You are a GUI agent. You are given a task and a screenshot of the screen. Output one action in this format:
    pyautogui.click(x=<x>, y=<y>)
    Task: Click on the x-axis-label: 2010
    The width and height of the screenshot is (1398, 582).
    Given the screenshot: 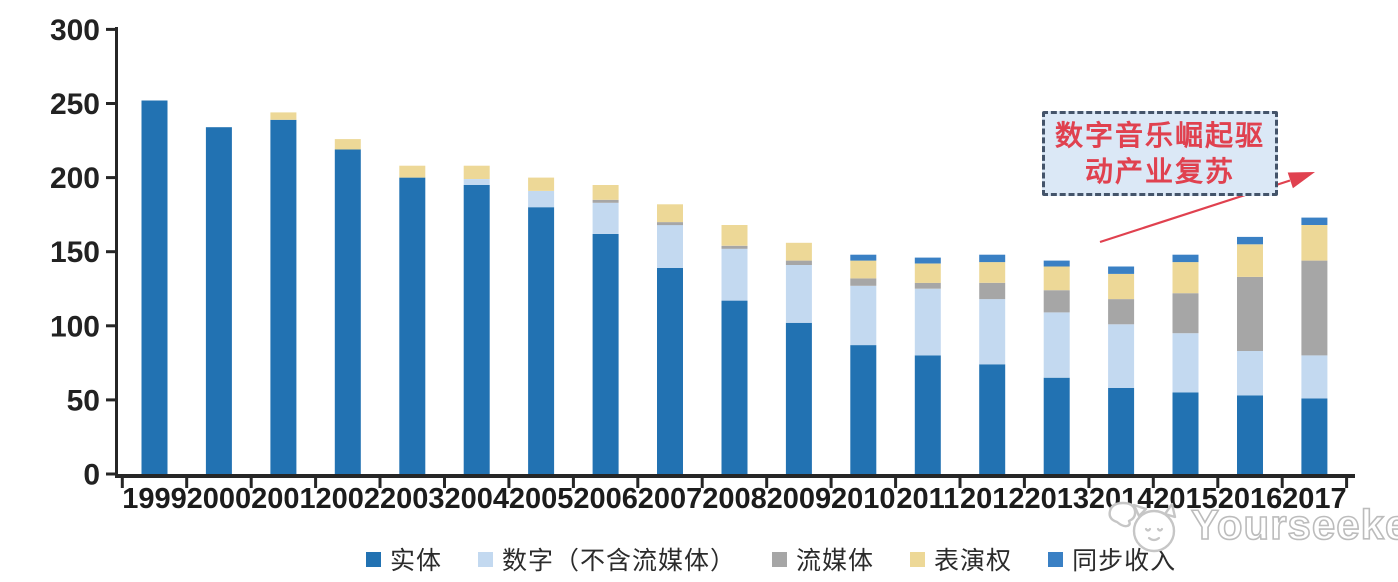 What is the action you would take?
    pyautogui.click(x=863, y=499)
    